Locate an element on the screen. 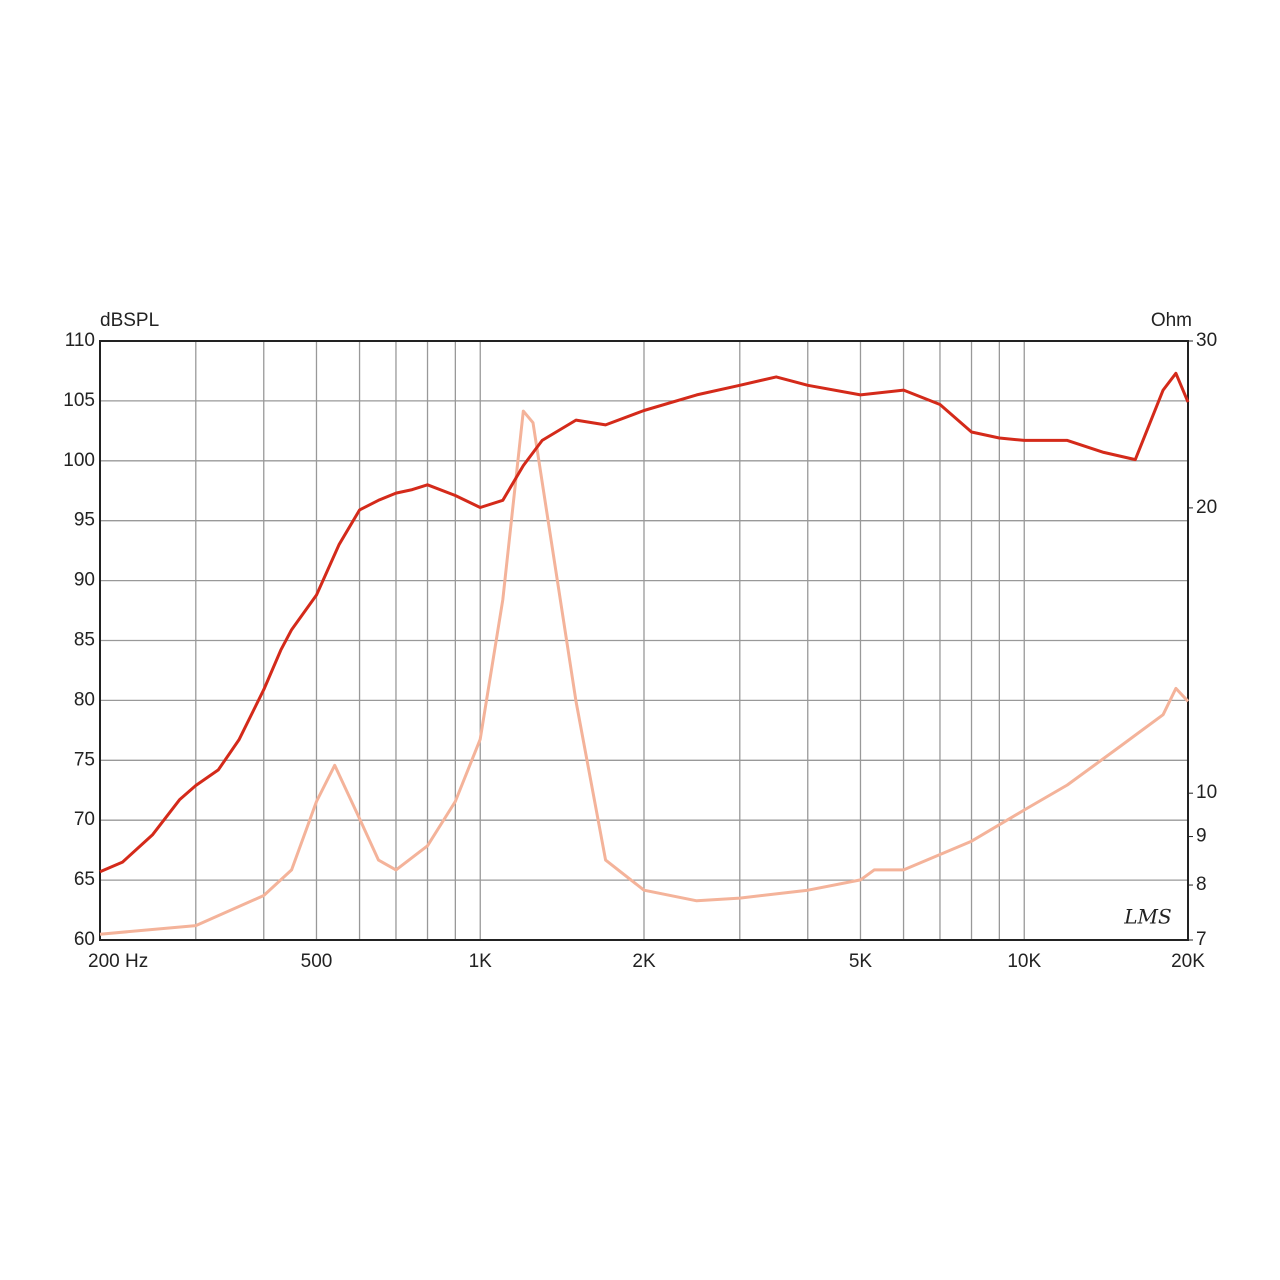 This screenshot has width=1280, height=1280. y-tick-label: 70 is located at coordinates (84, 819).